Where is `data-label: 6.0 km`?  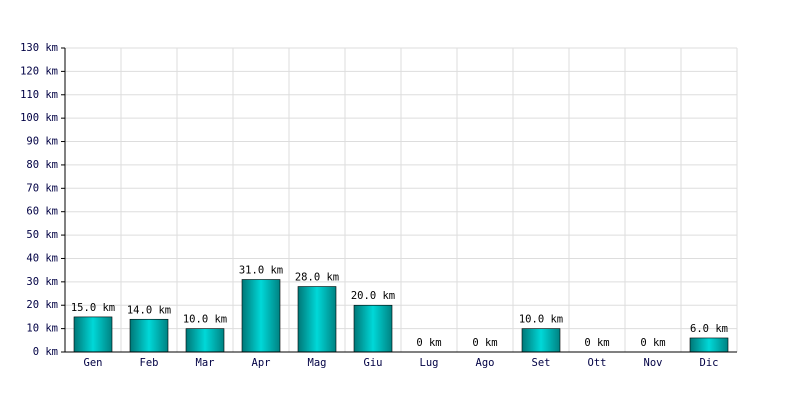
data-label: 6.0 km is located at coordinates (709, 329).